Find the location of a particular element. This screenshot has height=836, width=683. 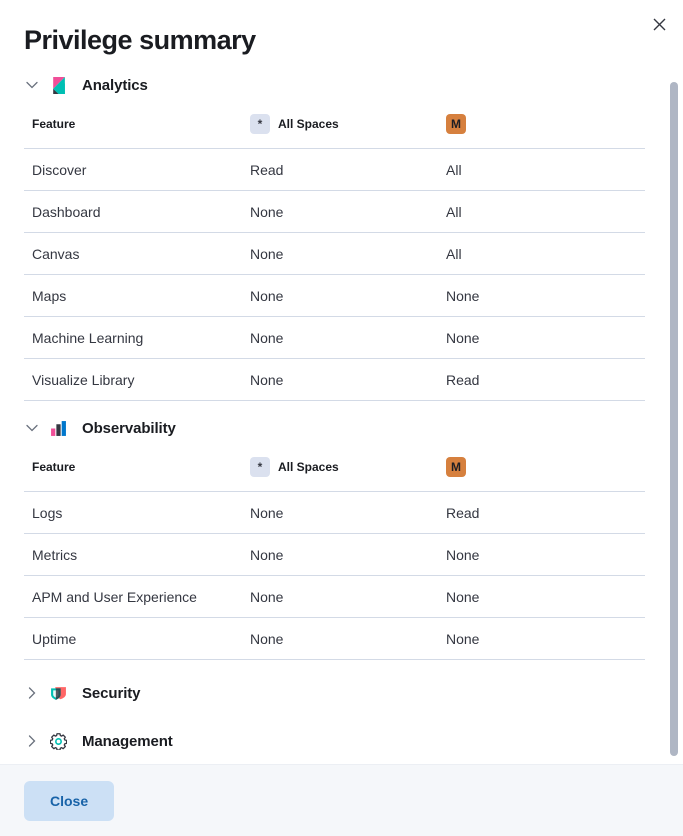

scrollbar-thumb is located at coordinates (674, 419).